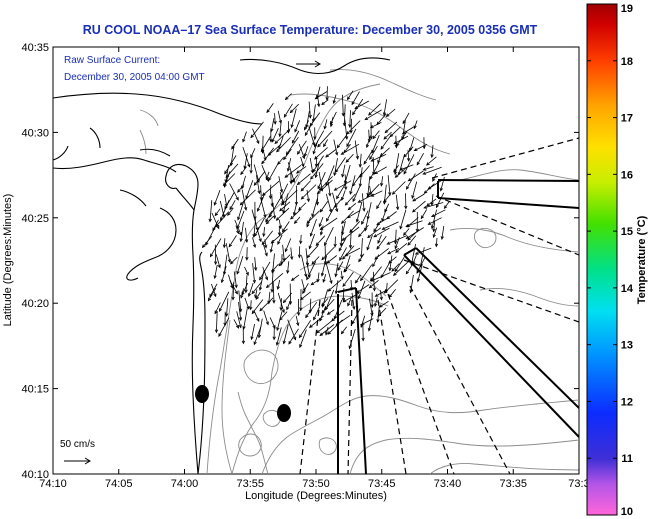  Describe the element at coordinates (627, 232) in the screenshot. I see `colorbar-tick-label: 15` at that location.